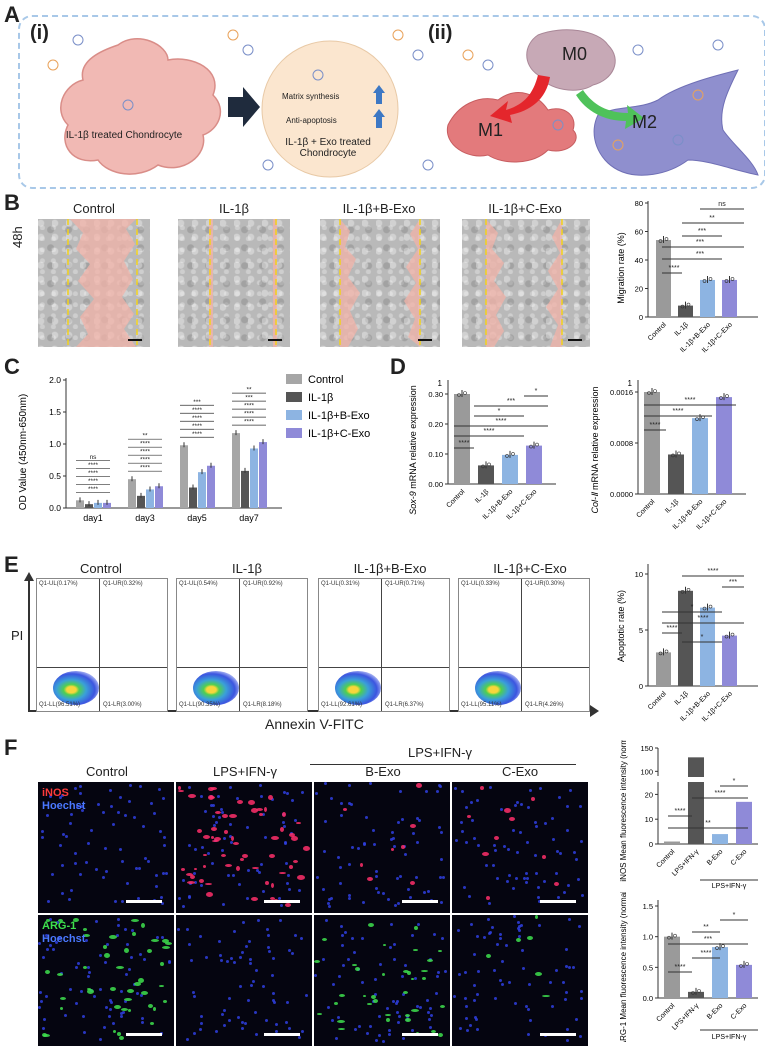 The image size is (765, 1046). Describe the element at coordinates (491, 130) in the screenshot. I see `panel-a-m1-label: M1` at that location.